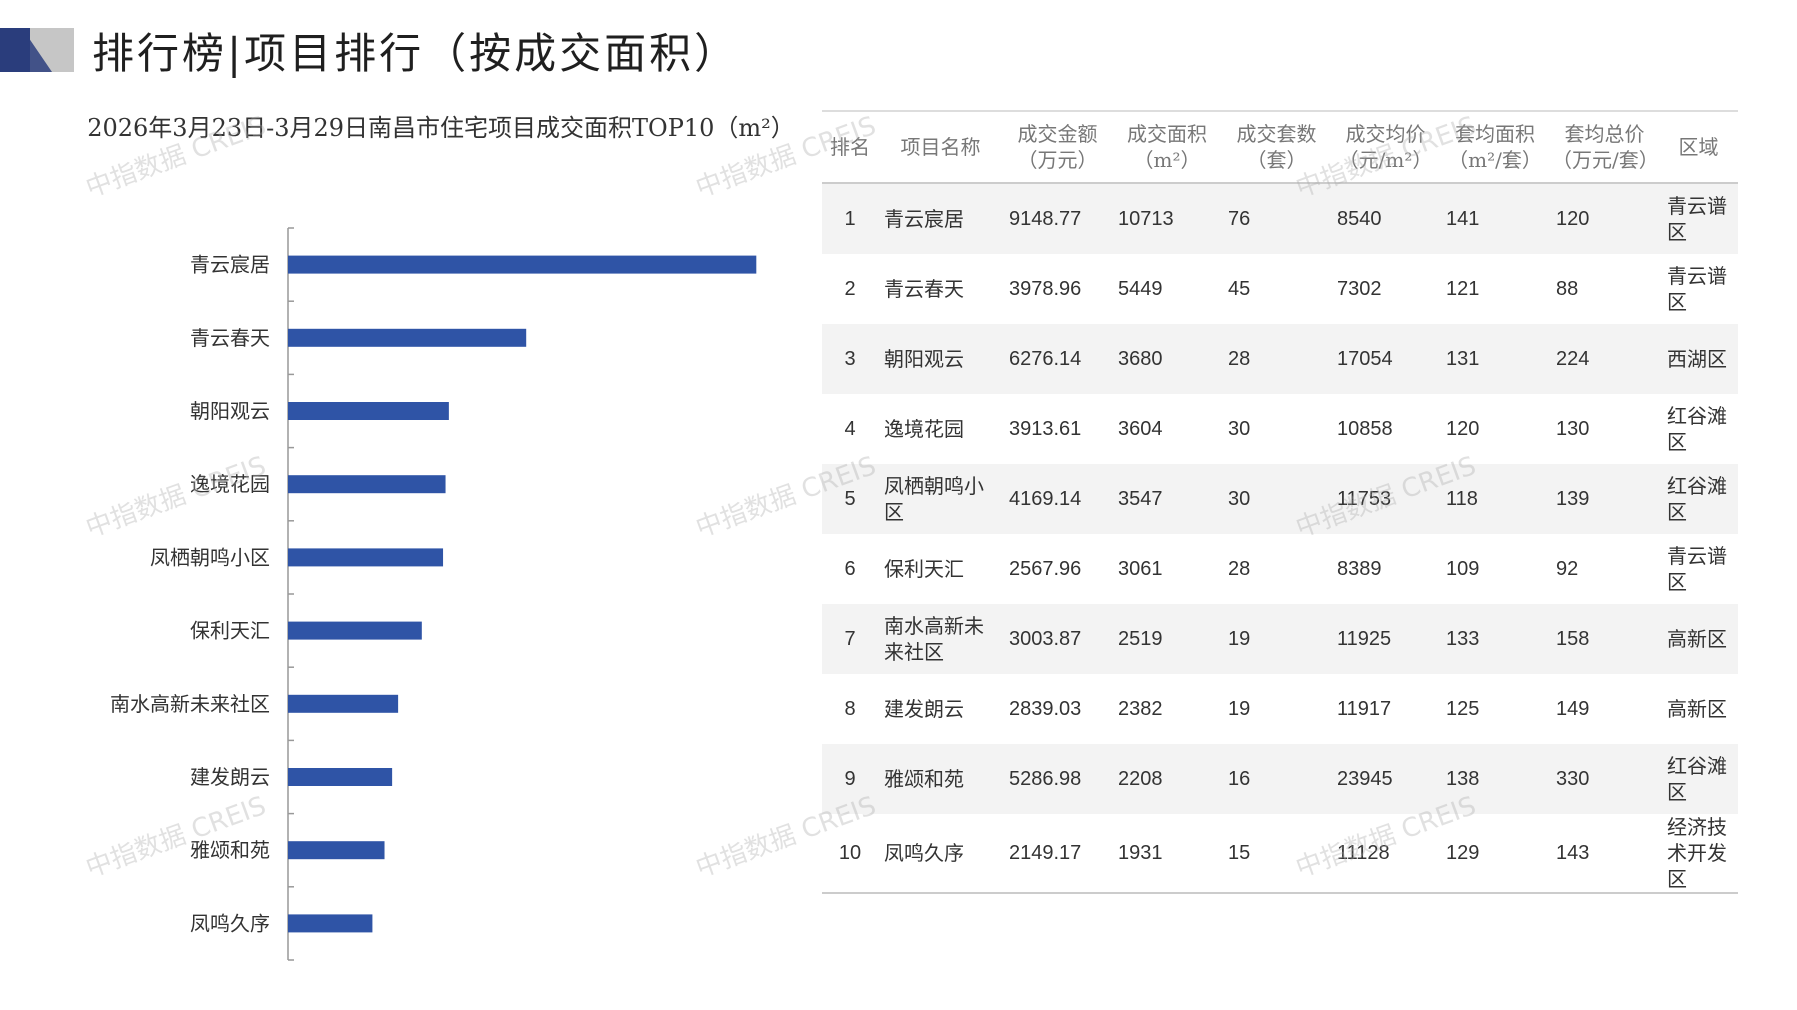 The height and width of the screenshot is (1010, 1797). I want to click on cell-area: 10713, so click(1167, 218).